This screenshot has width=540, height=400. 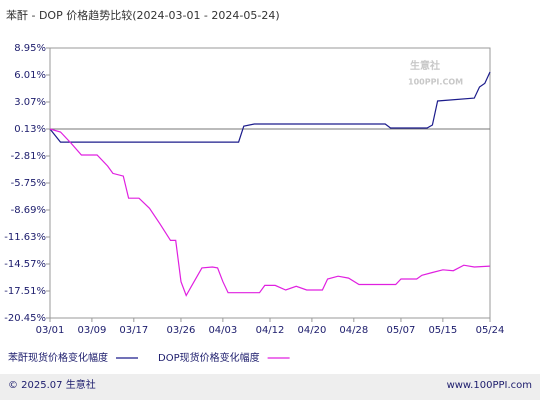 What do you see at coordinates (58, 357) in the screenshot?
I see `legend-label: 苯酐现货价格变化幅度` at bounding box center [58, 357].